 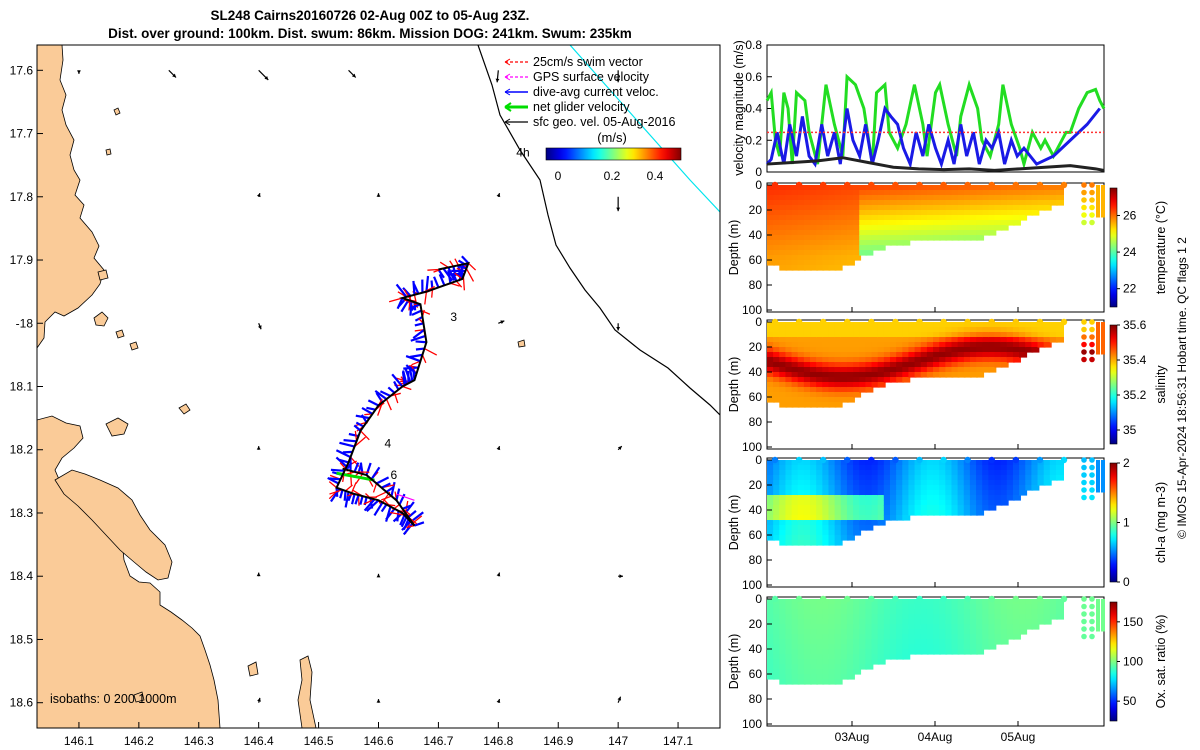 I want to click on swim-vector, so click(x=459, y=284).